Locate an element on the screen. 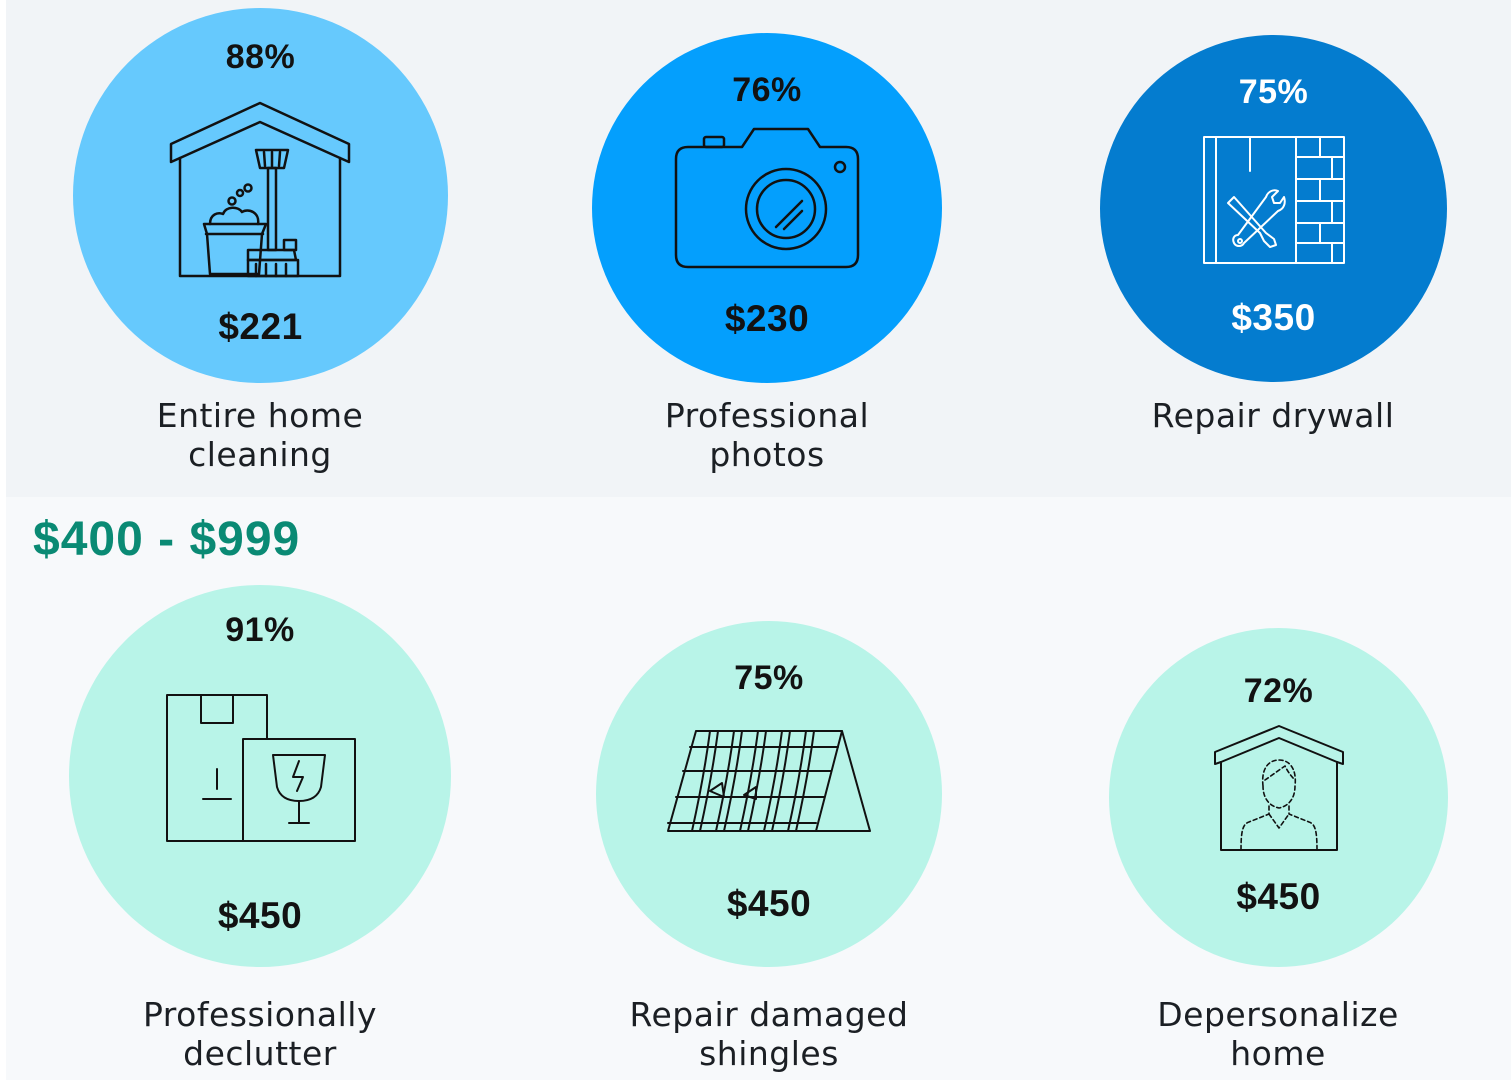 The width and height of the screenshot is (1511, 1080). label-line: cleaning is located at coordinates (260, 454).